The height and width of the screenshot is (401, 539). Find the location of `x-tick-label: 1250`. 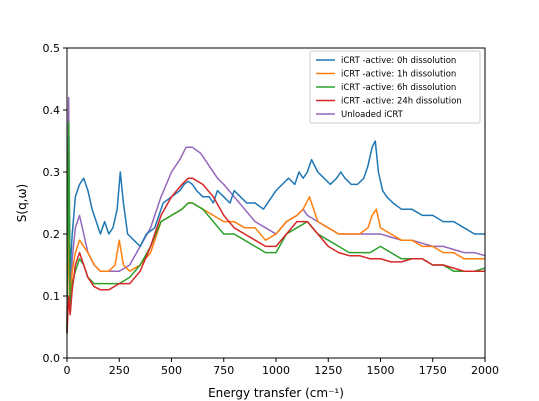

x-tick-label: 1250 is located at coordinates (328, 370).